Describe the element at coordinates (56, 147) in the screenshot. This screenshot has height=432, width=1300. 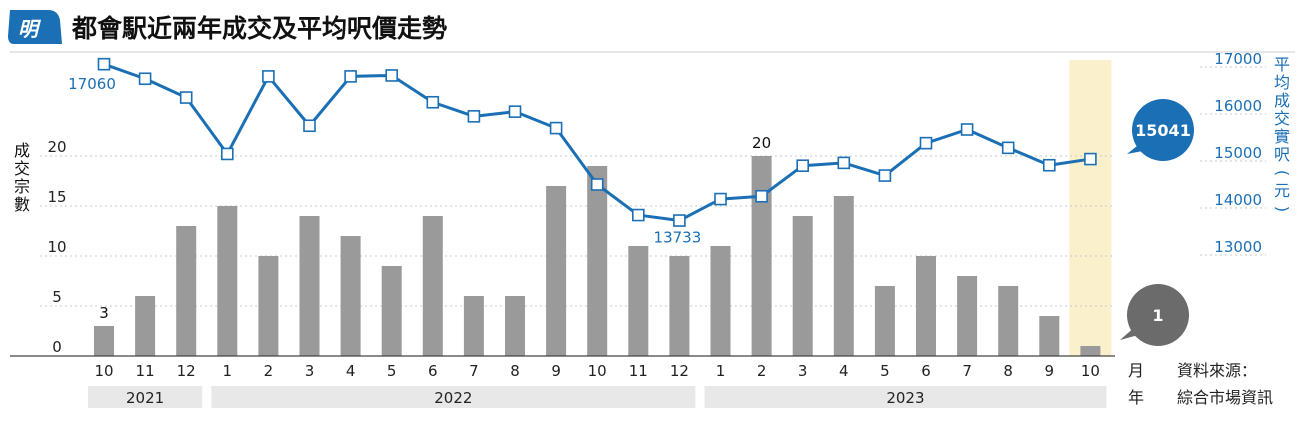
I see `left-tick-label: 20` at that location.